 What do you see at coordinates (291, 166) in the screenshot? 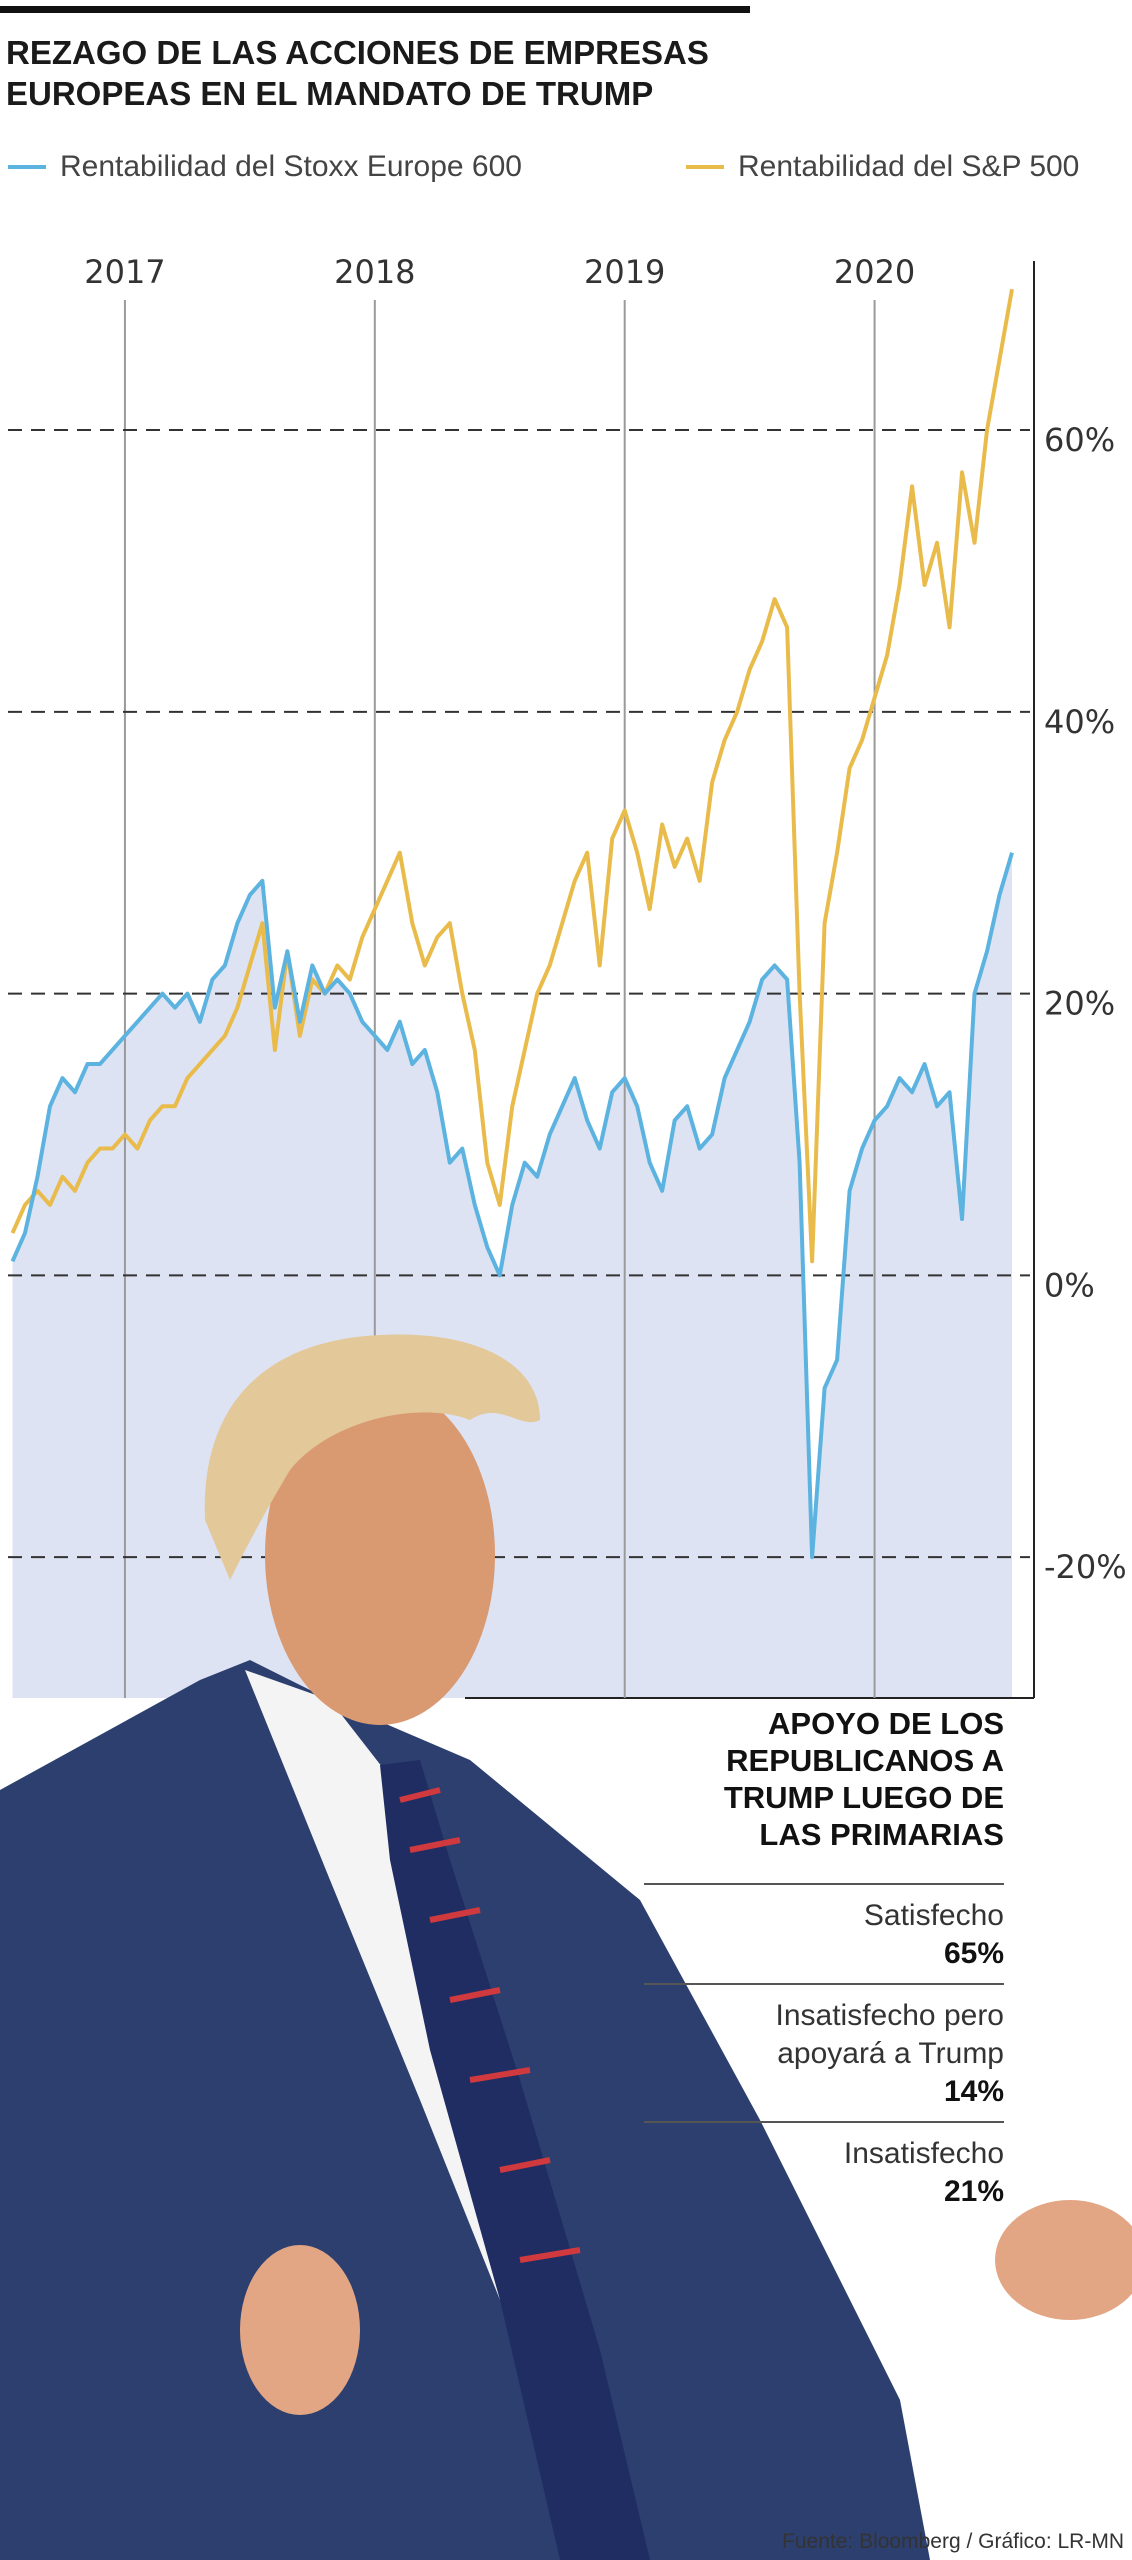
I see `legend-label: Rentabilidad del Stoxx Europe 600` at bounding box center [291, 166].